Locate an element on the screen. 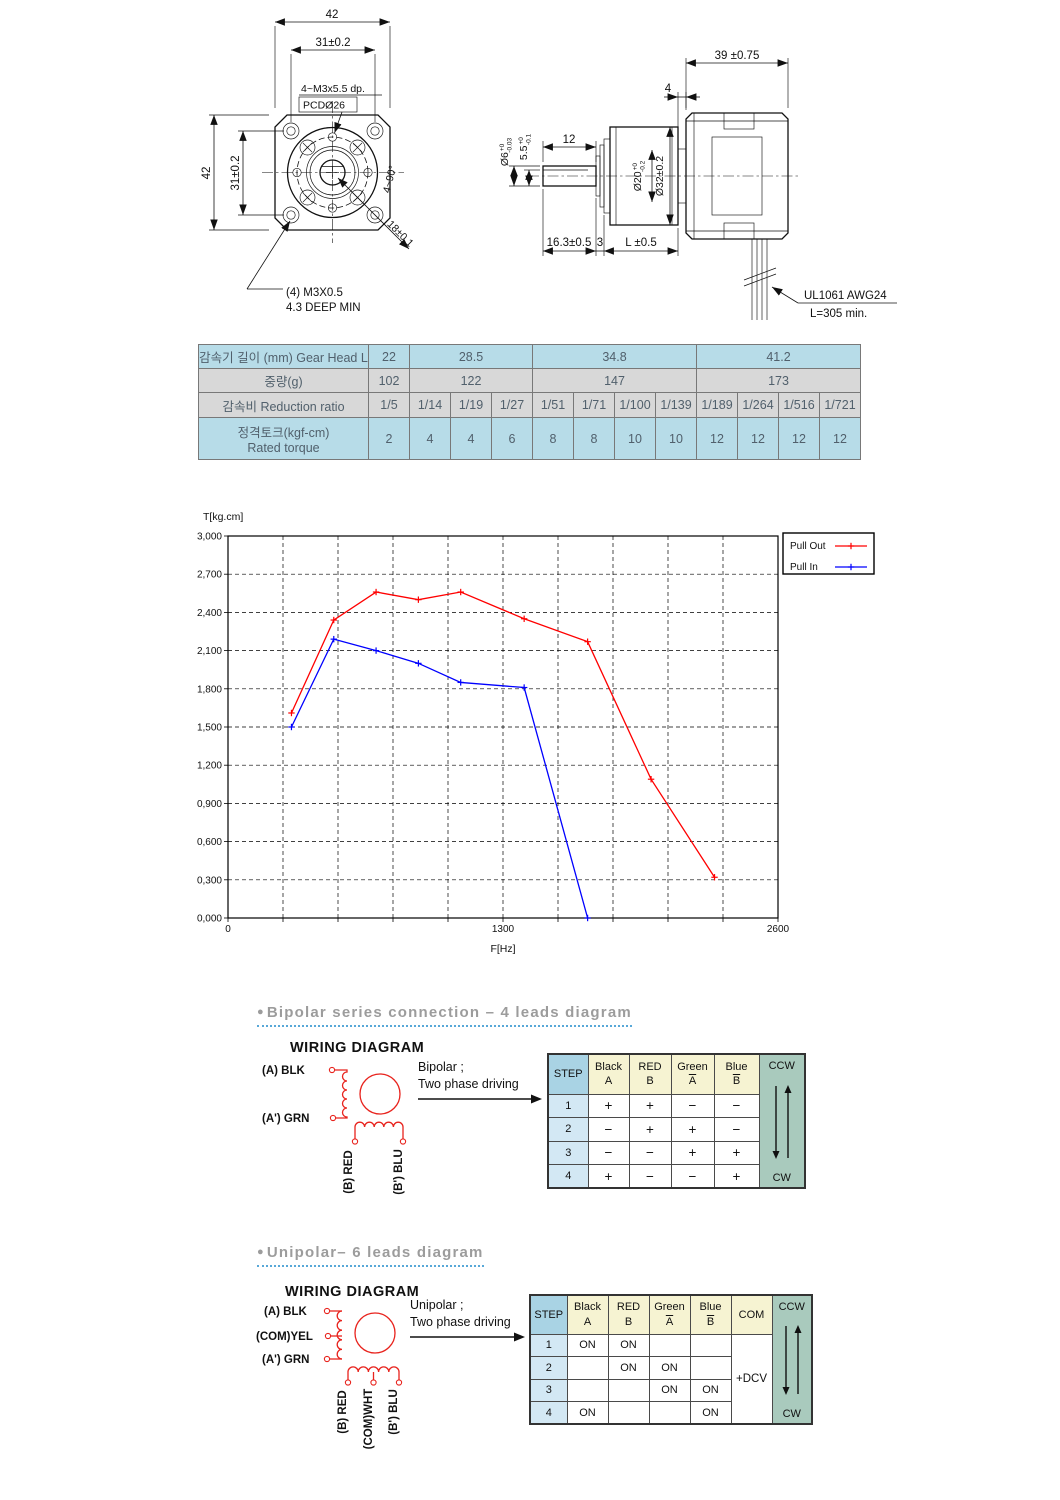 This screenshot has height=1500, width=1060. step-table-header-row: STEP Black A RED B Green A Blue B CCW CW is located at coordinates (676, 1121).